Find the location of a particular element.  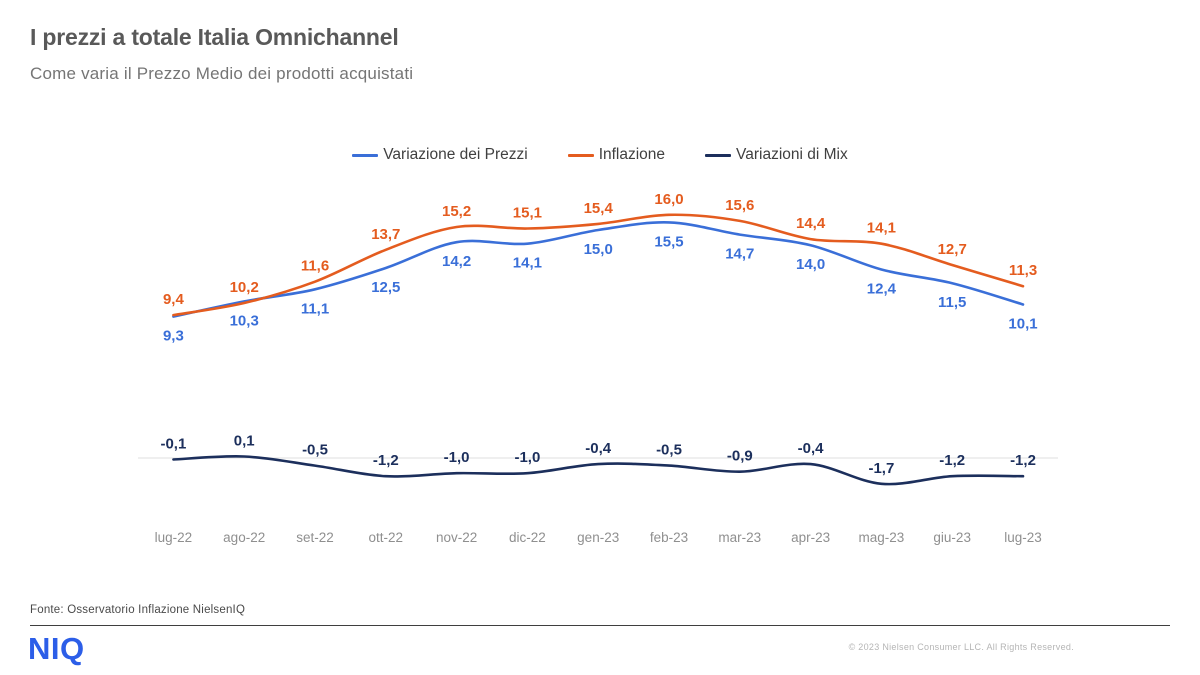

x-axis-label: lug-22 is located at coordinates (174, 537).